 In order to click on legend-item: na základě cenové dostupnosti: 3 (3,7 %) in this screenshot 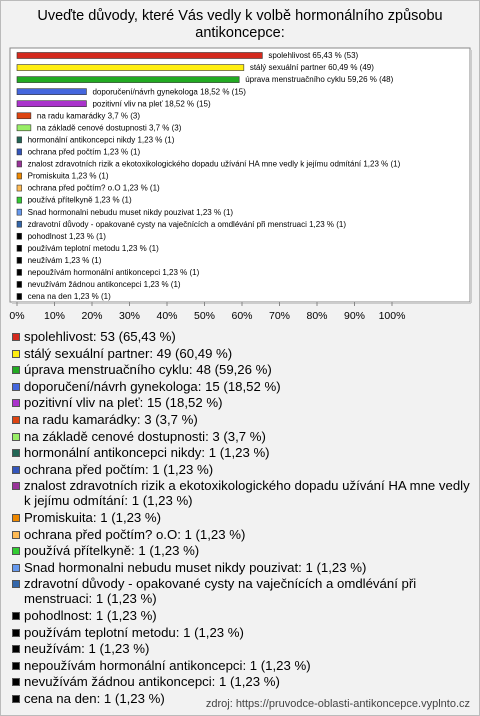, I will do `click(241, 436)`.